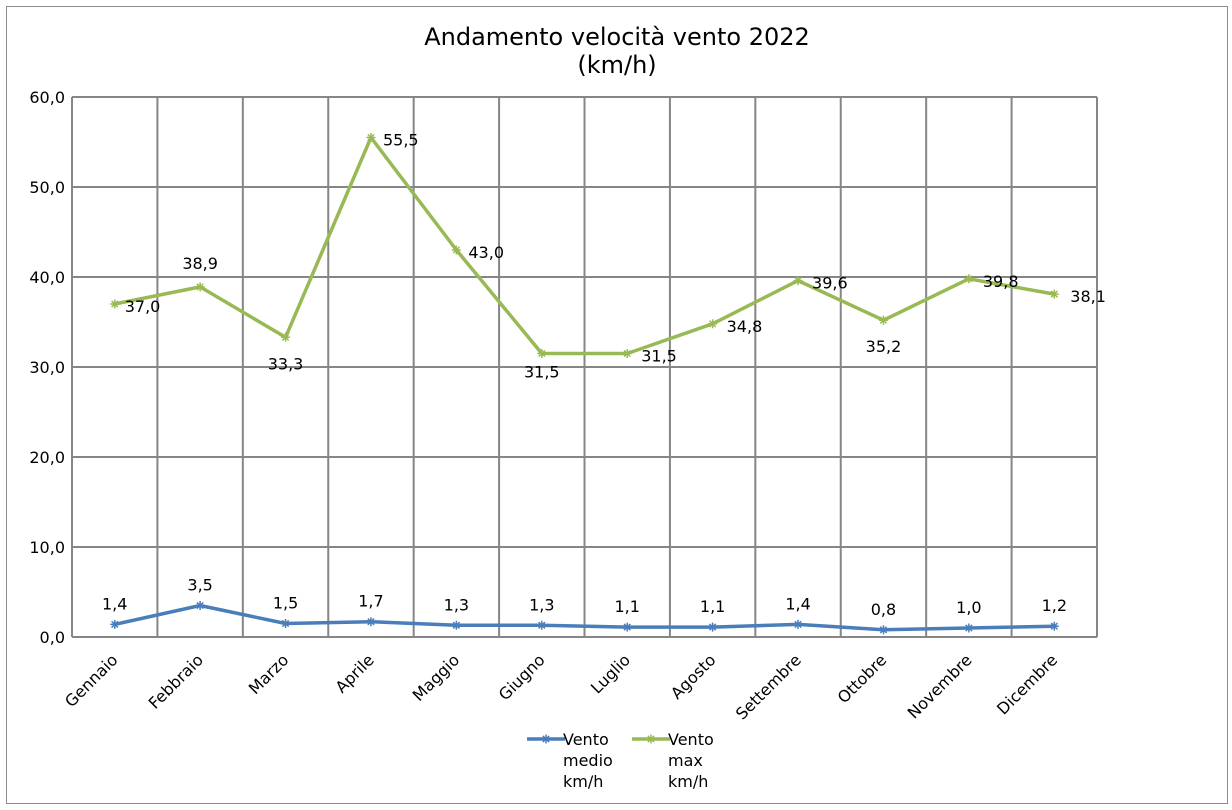 This screenshot has height=810, width=1232. What do you see at coordinates (685, 760) in the screenshot?
I see `legend-label-1: max` at bounding box center [685, 760].